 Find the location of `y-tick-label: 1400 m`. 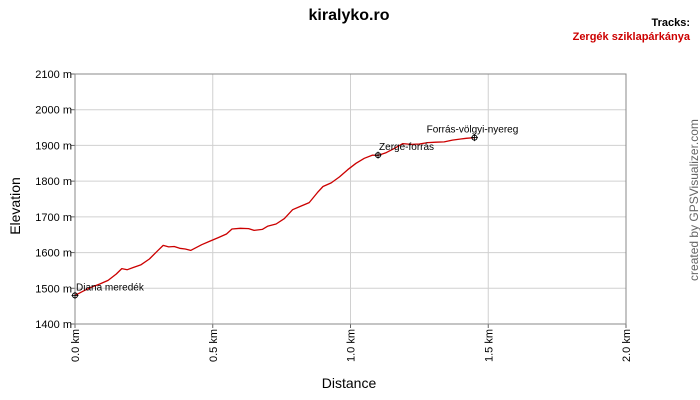

y-tick-label: 1400 m is located at coordinates (53, 325).